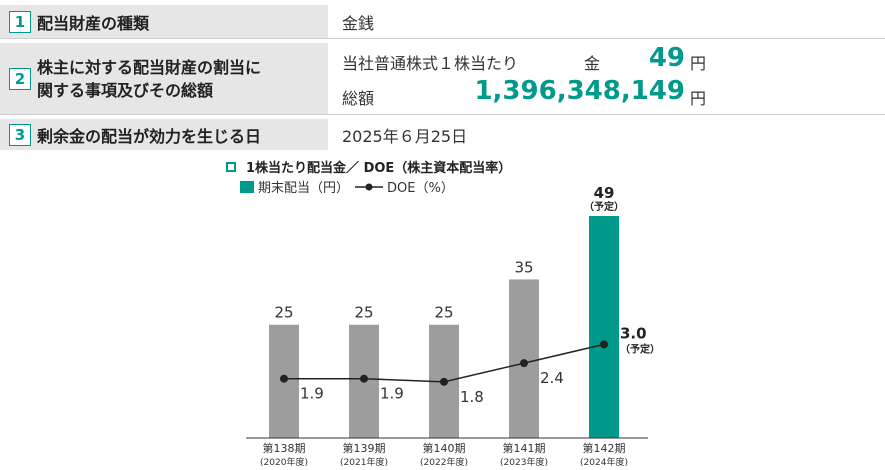  Describe the element at coordinates (164, 21) in the screenshot. I see `item-label-cell-1: 1 配当財産の種類` at that location.